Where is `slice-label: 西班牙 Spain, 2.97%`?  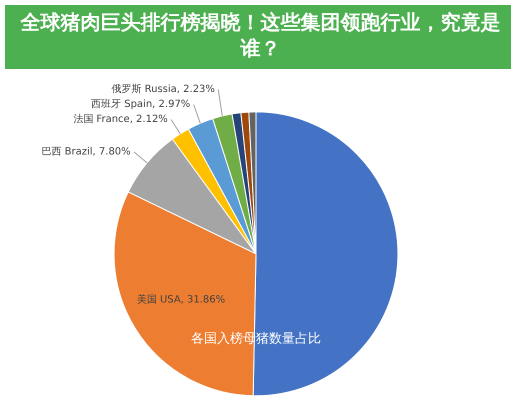 slice-label: 西班牙 Spain, 2.97% is located at coordinates (140, 104).